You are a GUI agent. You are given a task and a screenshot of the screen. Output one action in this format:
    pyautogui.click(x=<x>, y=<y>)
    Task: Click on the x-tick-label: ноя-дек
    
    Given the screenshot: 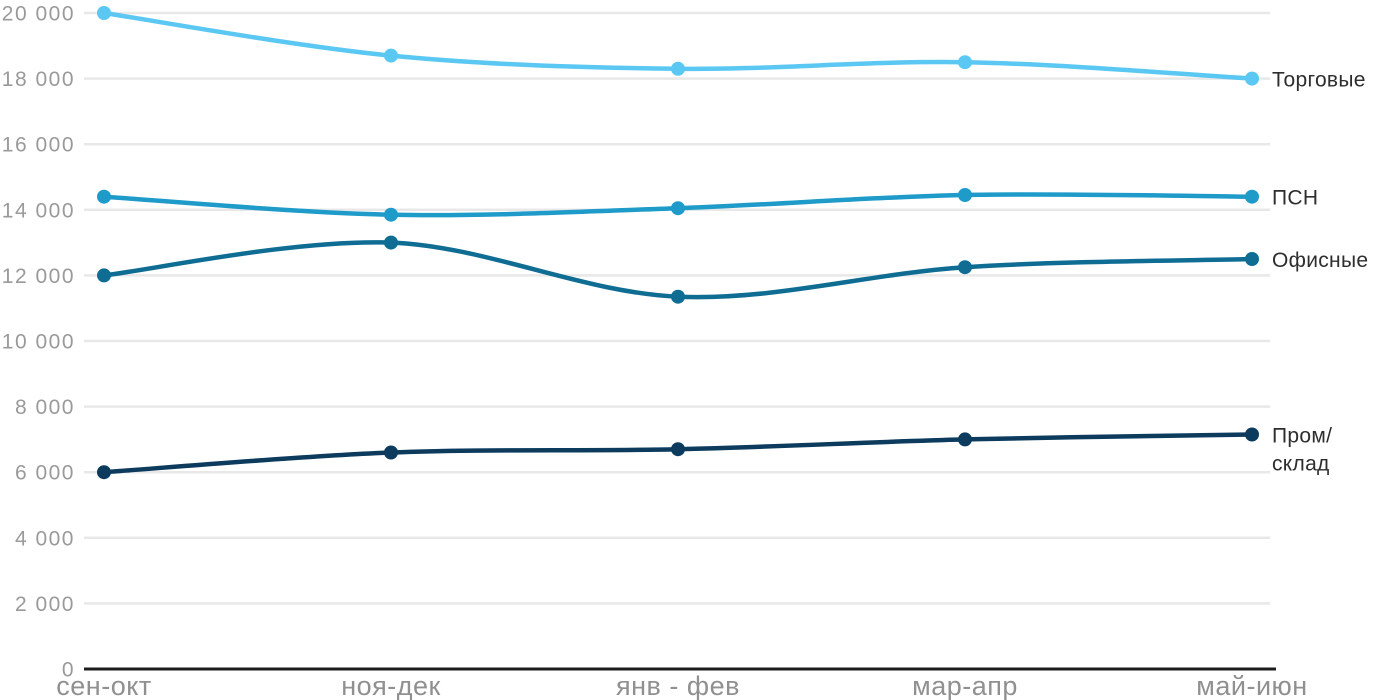 What is the action you would take?
    pyautogui.click(x=391, y=685)
    